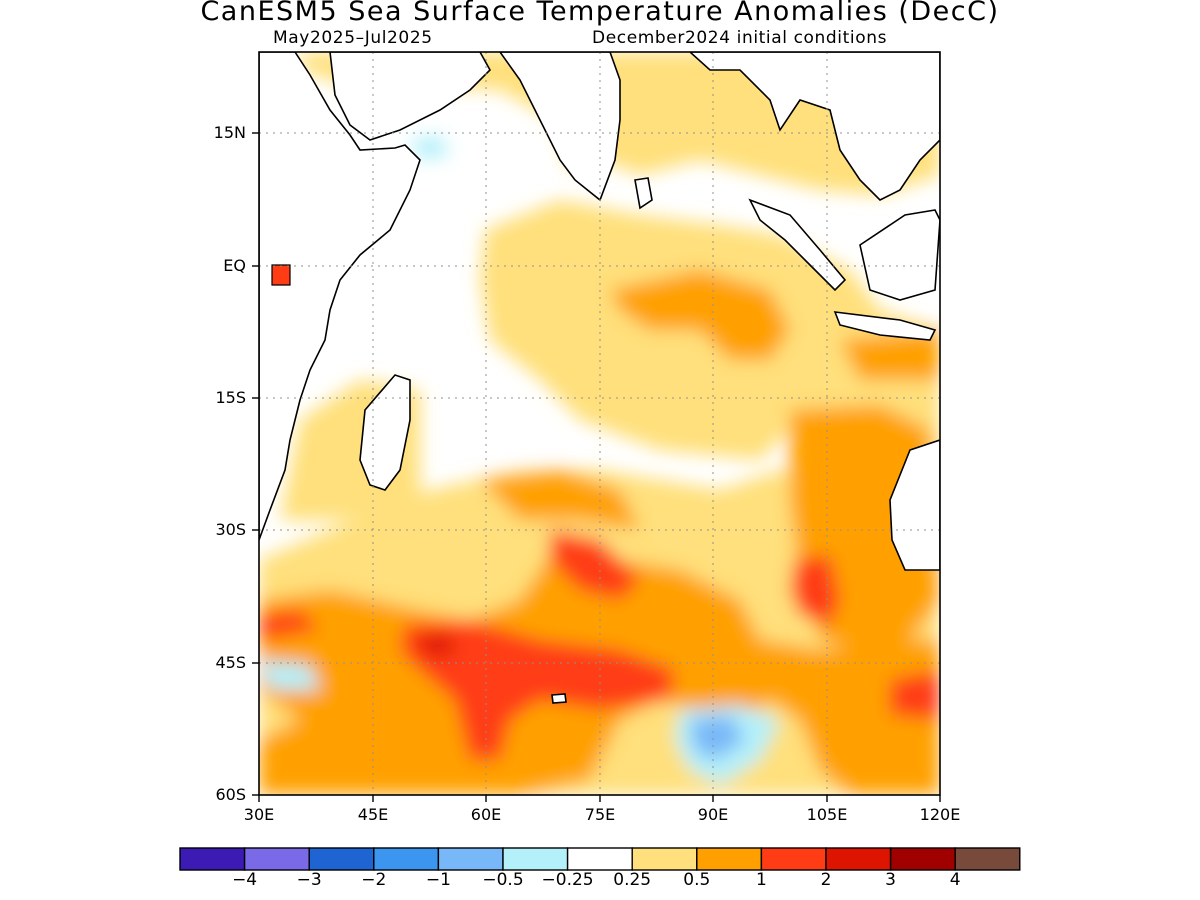  I want to click on colorbar-label-8: 1, so click(761, 880).